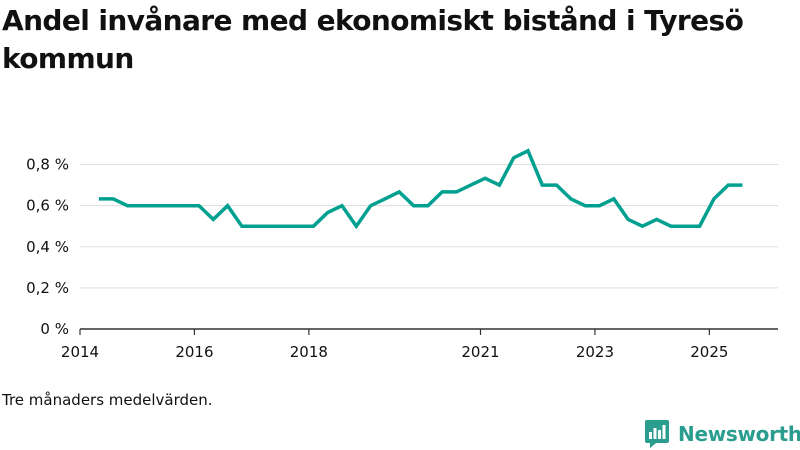  What do you see at coordinates (595, 352) in the screenshot?
I see `x-tick-label: 2023` at bounding box center [595, 352].